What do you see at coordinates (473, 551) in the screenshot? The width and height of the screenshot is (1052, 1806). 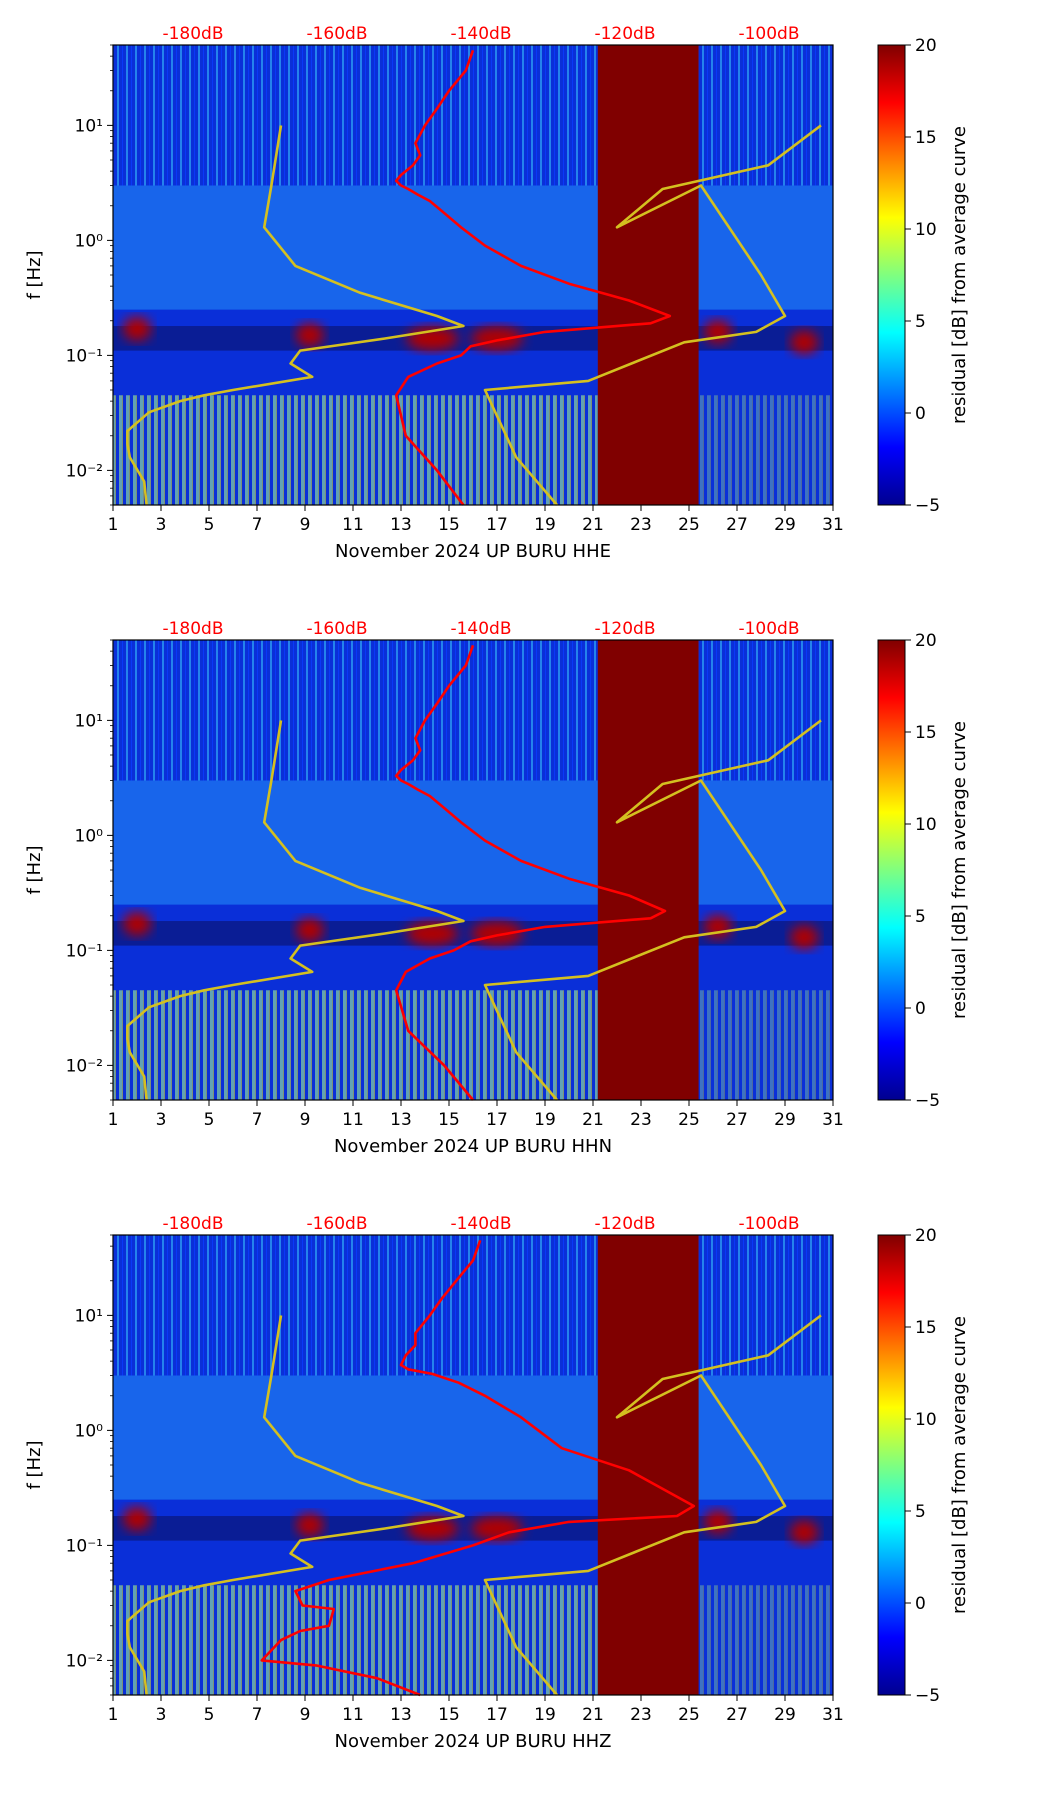 I see `x-axis-title: November 2024 UP BURU HHE` at bounding box center [473, 551].